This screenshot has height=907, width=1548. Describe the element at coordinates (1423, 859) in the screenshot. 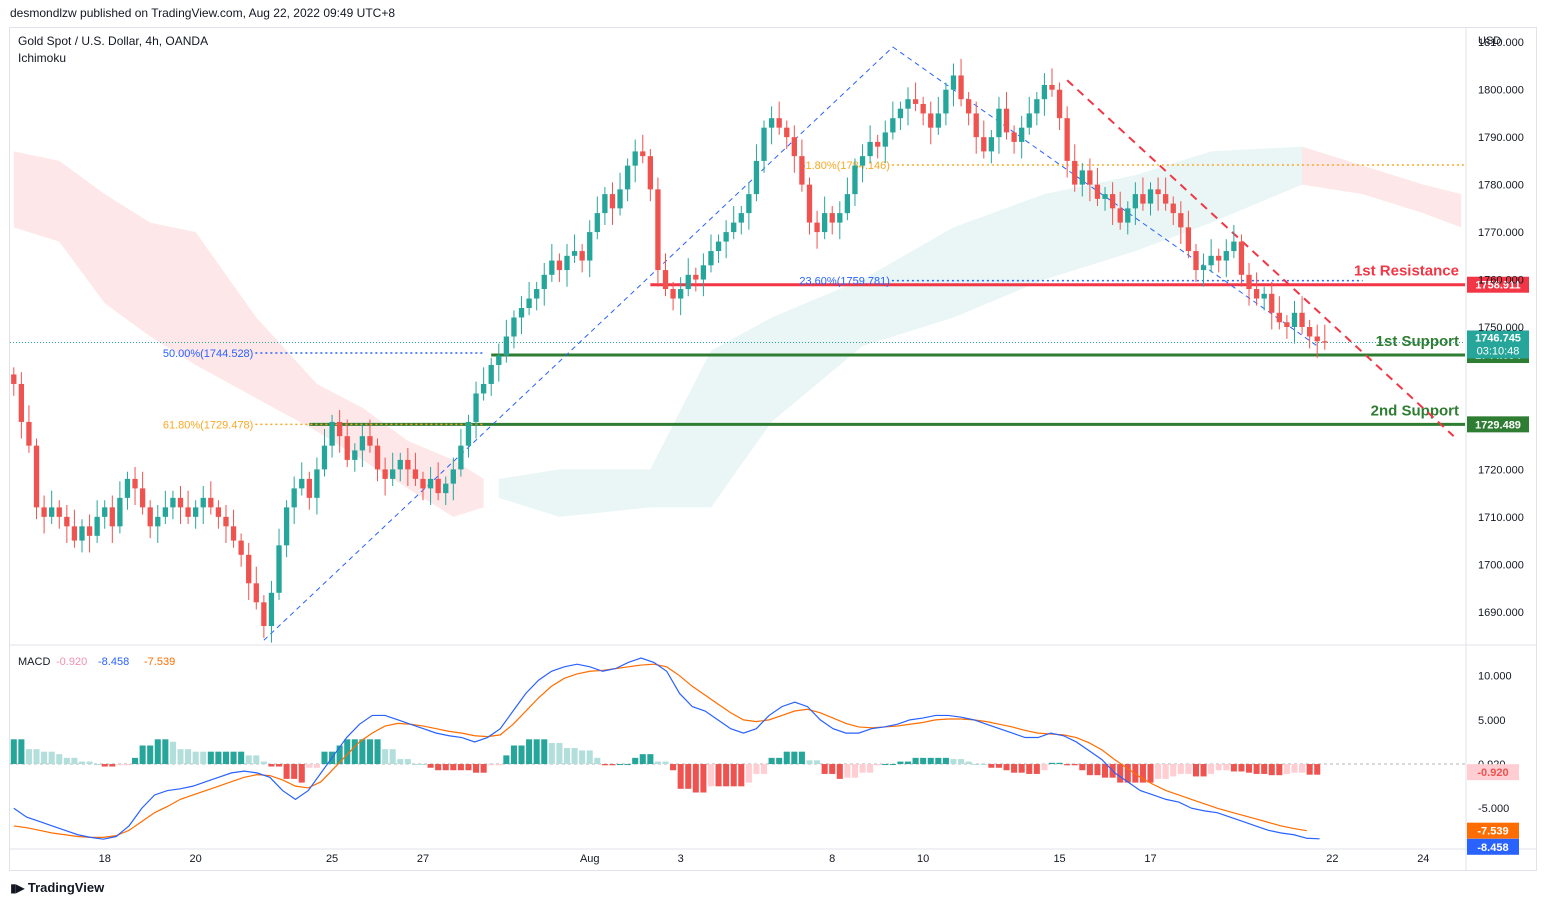

I see `time-tick: 24` at that location.